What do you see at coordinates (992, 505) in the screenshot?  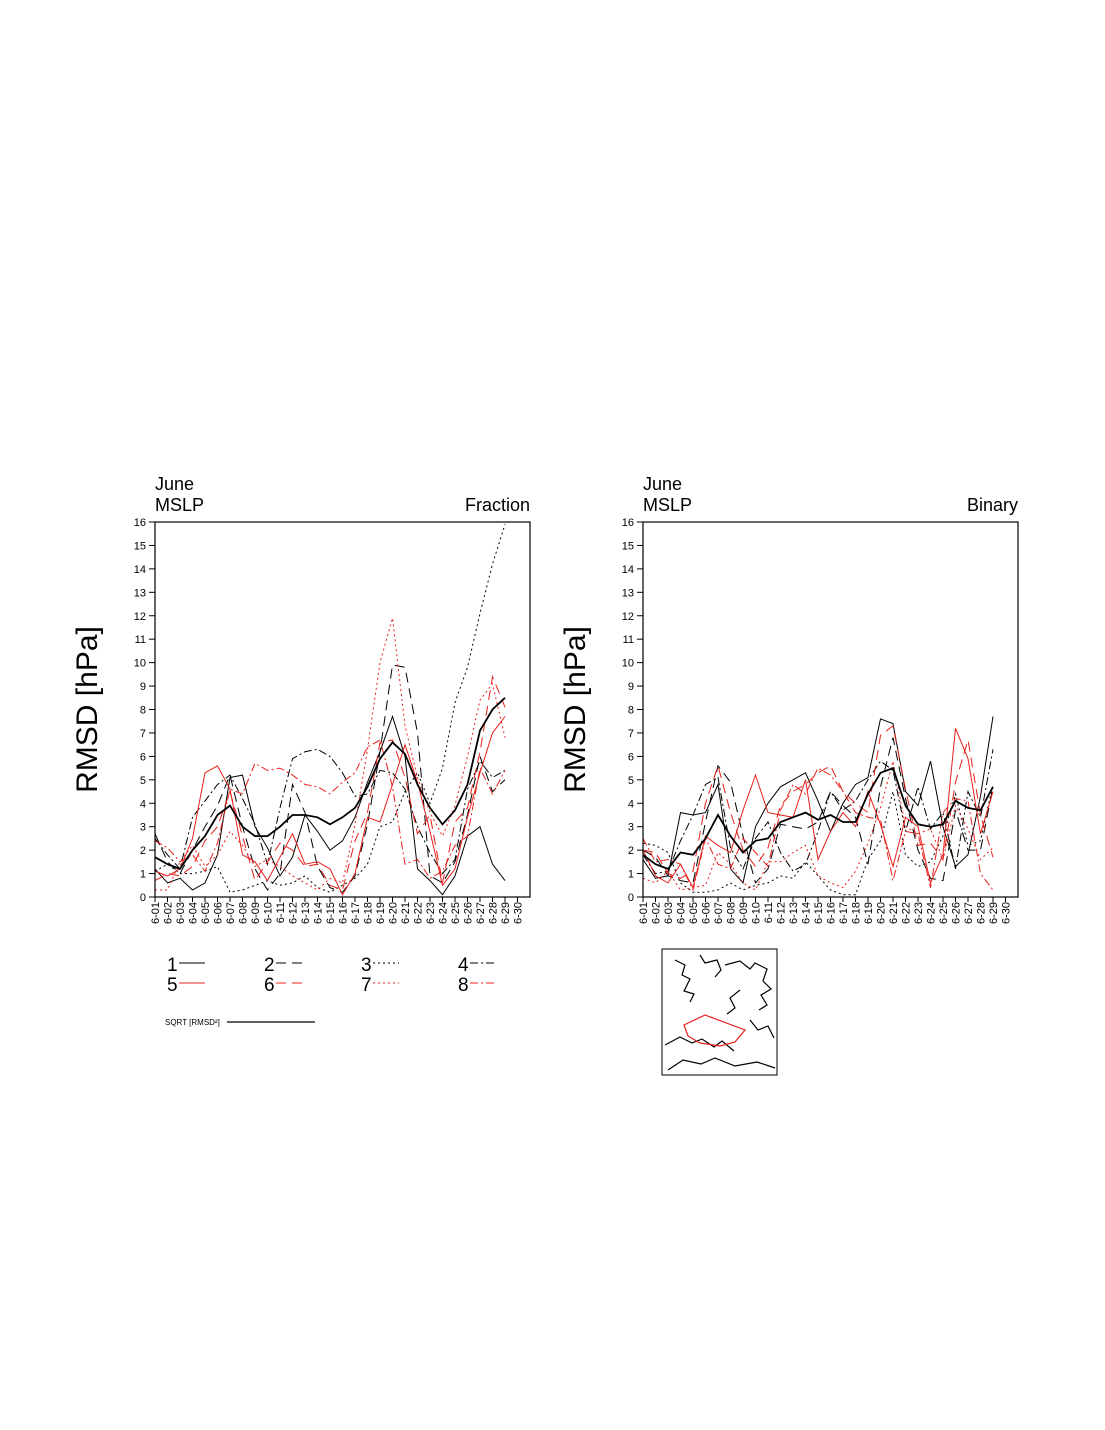 I see `chart-subtitle: Binary` at bounding box center [992, 505].